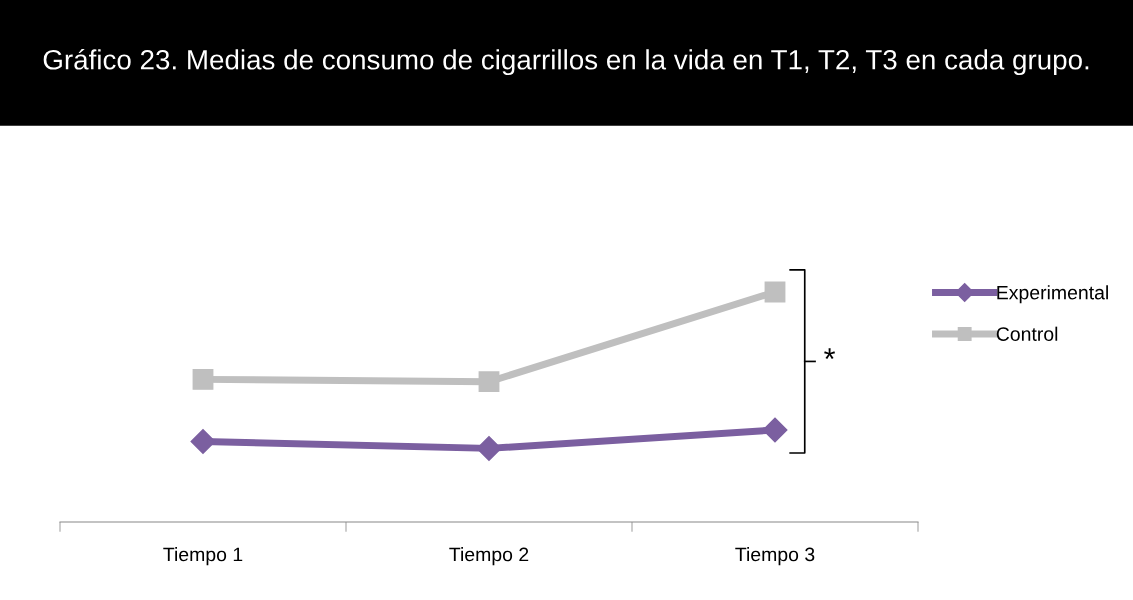 This screenshot has width=1133, height=600. Describe the element at coordinates (1027, 333) in the screenshot. I see `legend-label: Control` at that location.